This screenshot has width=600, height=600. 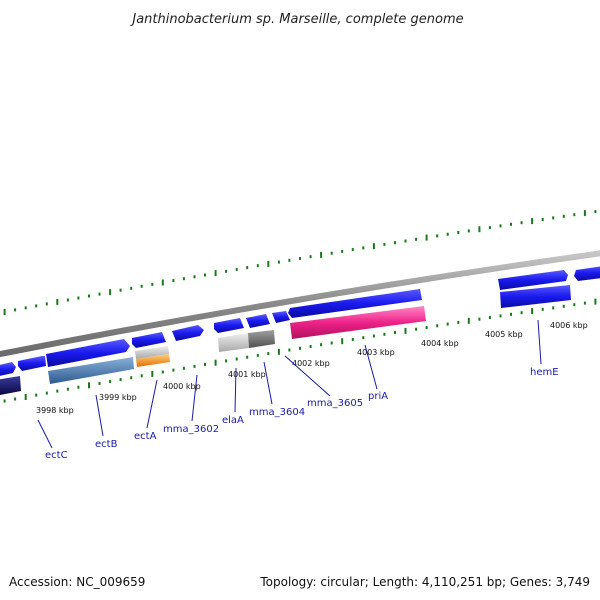 I want to click on gene-label-hemE: hemE, so click(x=544, y=372).